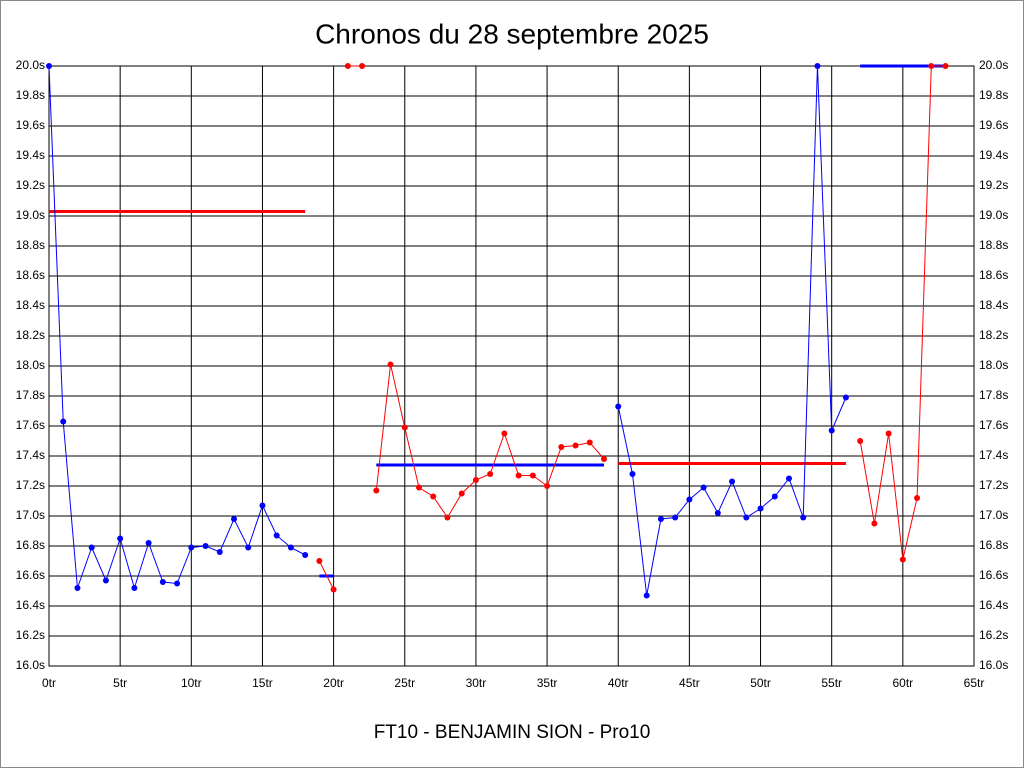 The image size is (1024, 768). Describe the element at coordinates (760, 683) in the screenshot. I see `x-tick-label: 50tr` at that location.